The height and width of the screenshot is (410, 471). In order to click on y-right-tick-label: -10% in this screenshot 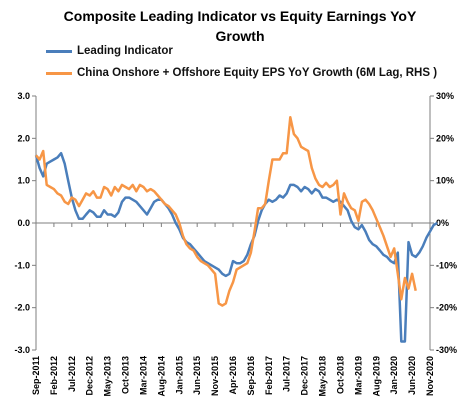, I will do `click(446, 265)`.